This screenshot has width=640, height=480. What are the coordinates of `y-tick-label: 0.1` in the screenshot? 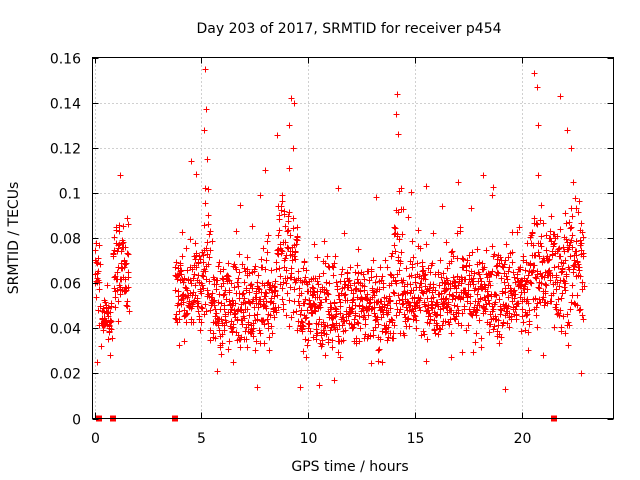 It's located at (70, 195).